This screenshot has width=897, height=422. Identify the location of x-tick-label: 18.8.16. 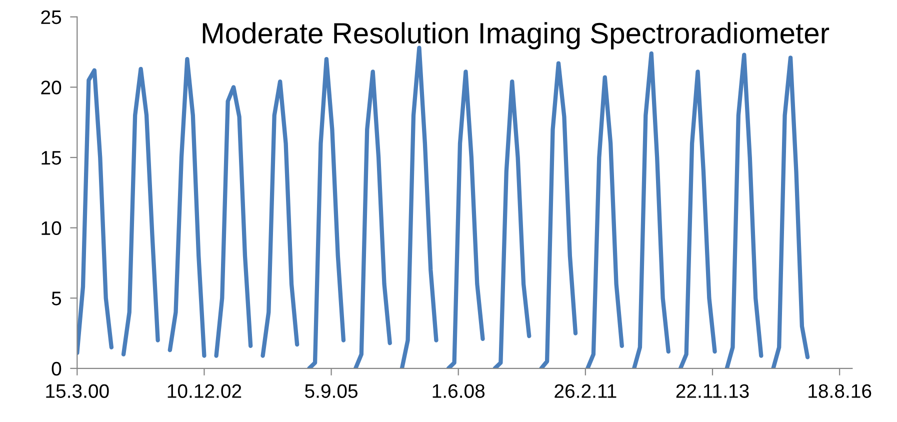
(840, 391).